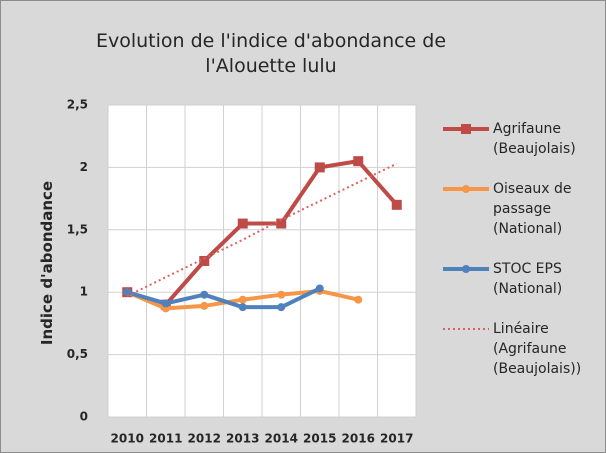 The width and height of the screenshot is (606, 453). I want to click on x-tick-label: 2011, so click(165, 439).